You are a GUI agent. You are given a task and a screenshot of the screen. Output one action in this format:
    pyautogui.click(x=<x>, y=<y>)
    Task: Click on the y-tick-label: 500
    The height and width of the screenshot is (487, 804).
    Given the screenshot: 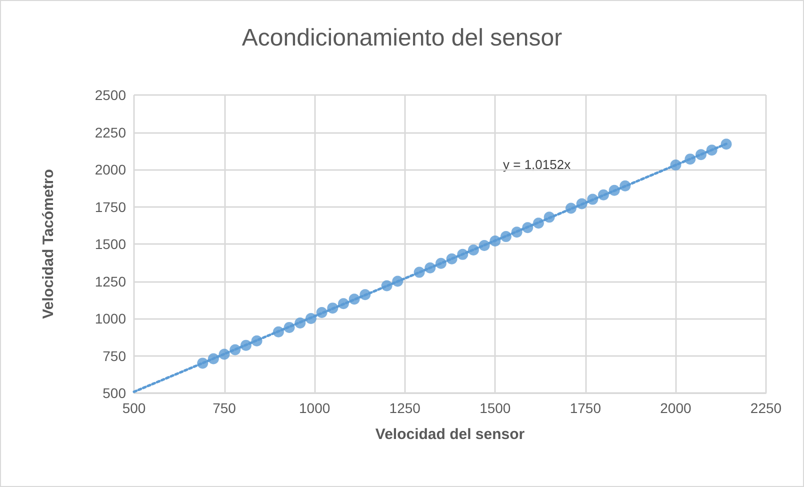 What is the action you would take?
    pyautogui.click(x=114, y=393)
    